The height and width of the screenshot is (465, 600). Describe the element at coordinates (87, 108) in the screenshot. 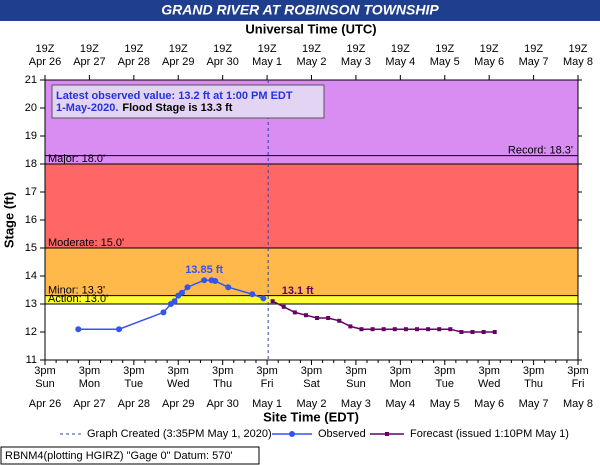

I see `latest-note-line: 1-May-2020.` at that location.